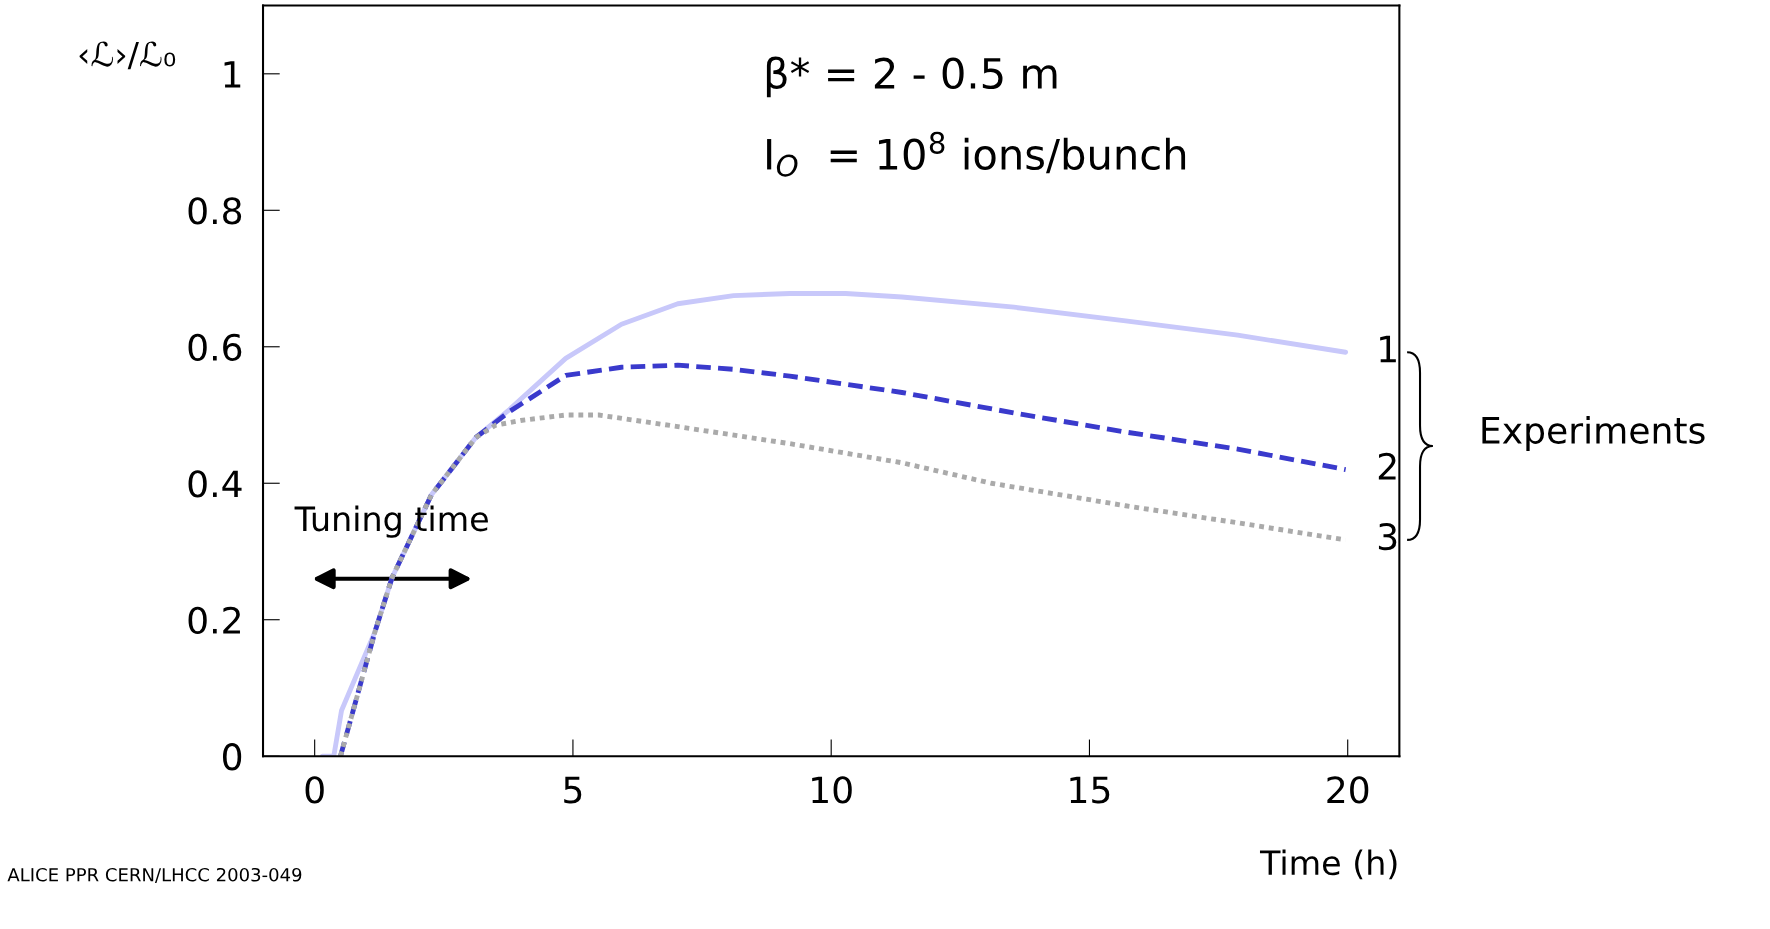 The height and width of the screenshot is (929, 1770). Describe the element at coordinates (391, 521) in the screenshot. I see `annotation: Tuning time` at that location.